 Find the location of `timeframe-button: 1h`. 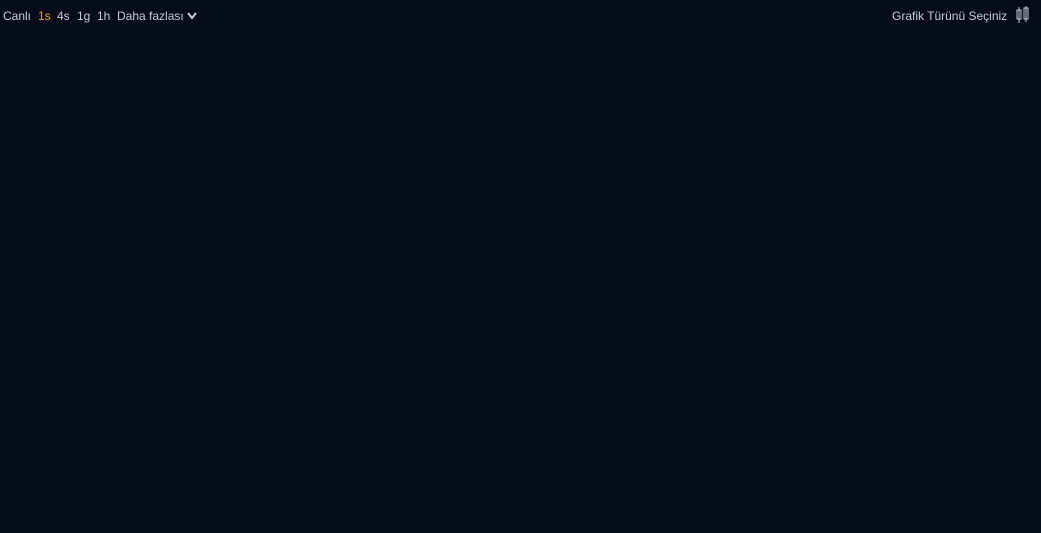

timeframe-button: 1h is located at coordinates (104, 16).